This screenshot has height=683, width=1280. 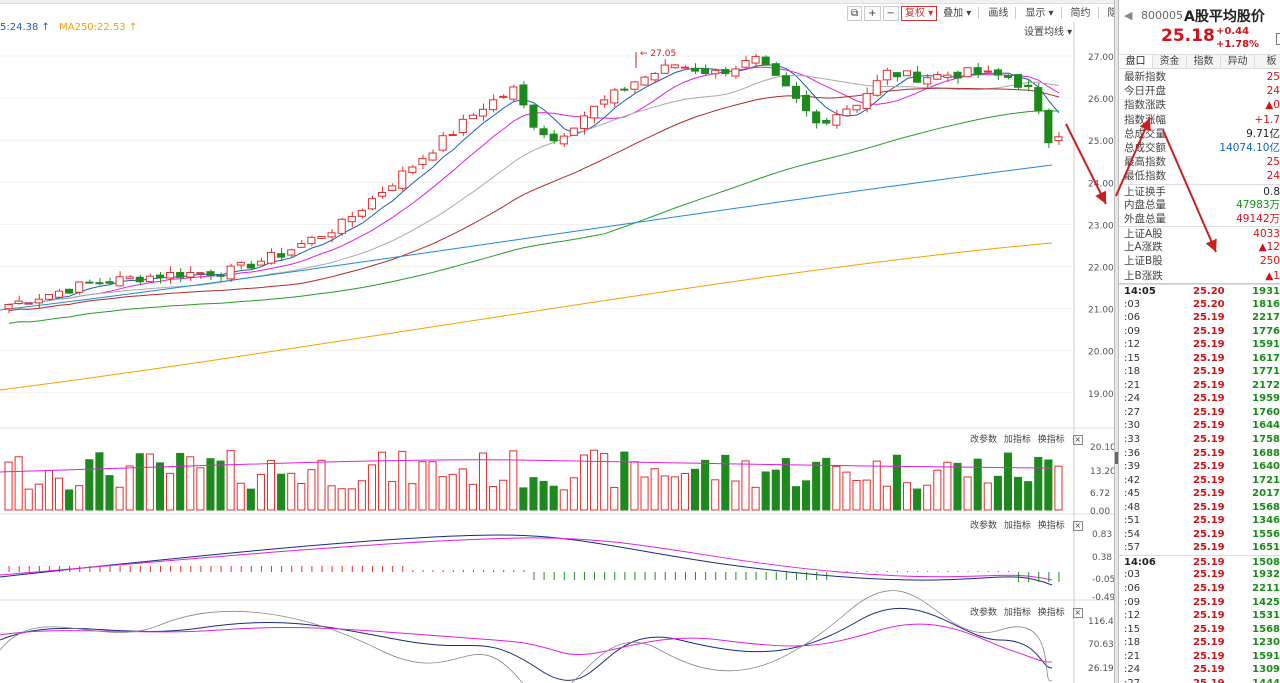 What do you see at coordinates (1102, 448) in the screenshot?
I see `volume-tick: 20.10` at bounding box center [1102, 448].